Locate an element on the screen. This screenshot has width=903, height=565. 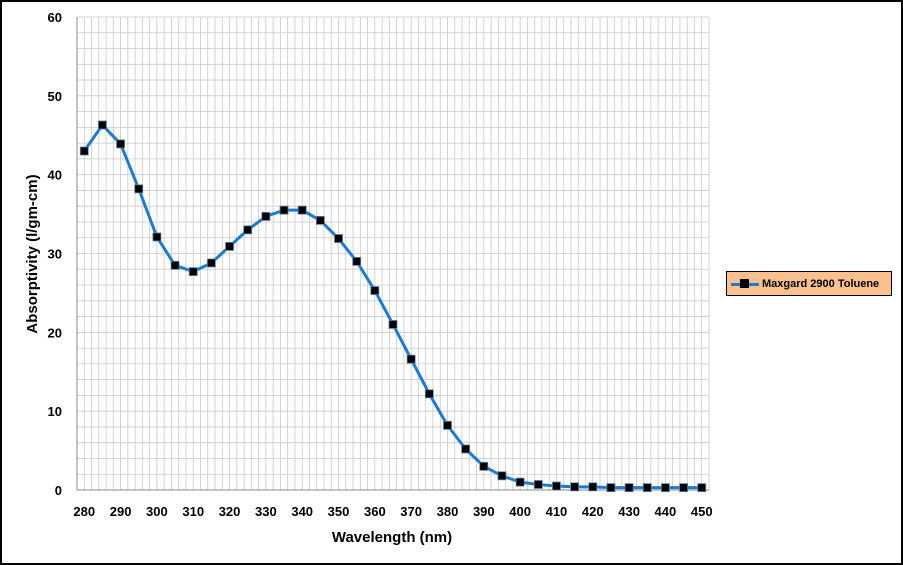
x-tick-label: 280 is located at coordinates (84, 511).